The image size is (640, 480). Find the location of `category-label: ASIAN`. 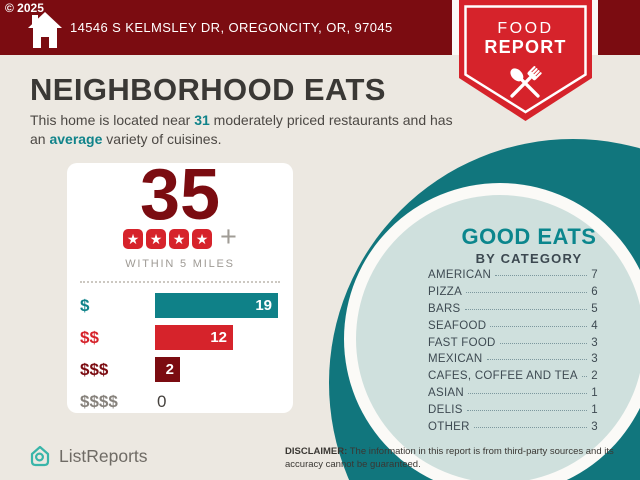

category-label: ASIAN is located at coordinates (446, 393).